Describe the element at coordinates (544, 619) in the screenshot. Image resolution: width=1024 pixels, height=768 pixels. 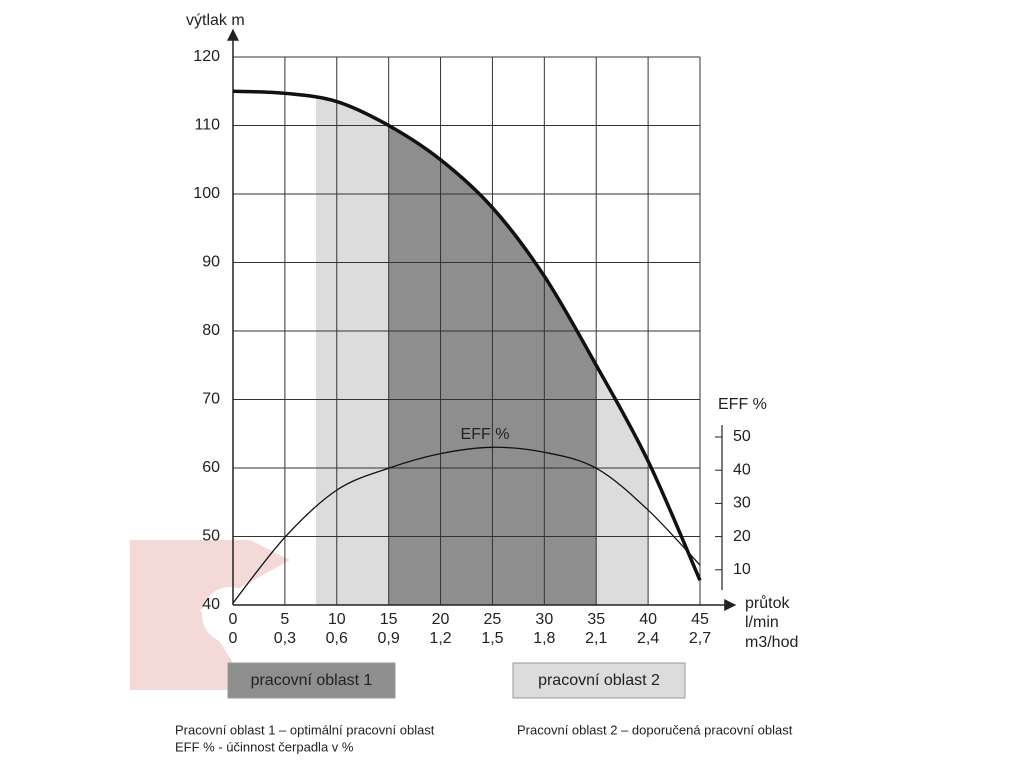
I see `x-tick-label: 30` at that location.